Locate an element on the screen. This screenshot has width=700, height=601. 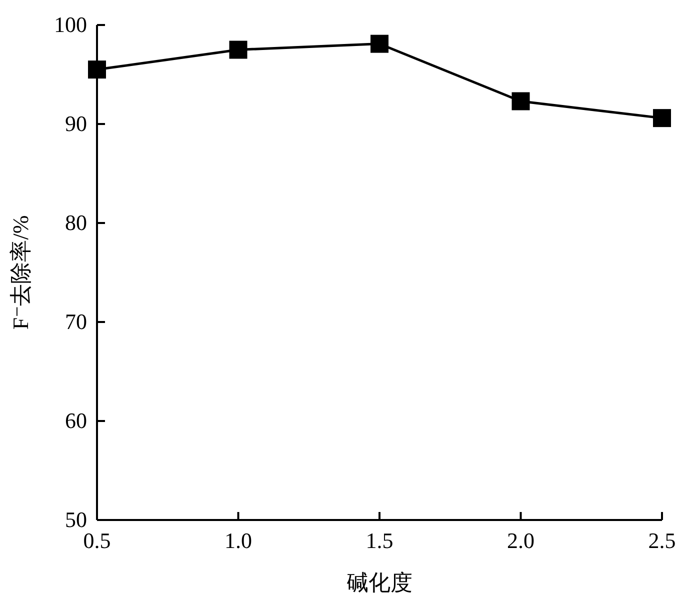
x-tick-label: 2.5 is located at coordinates (662, 540).